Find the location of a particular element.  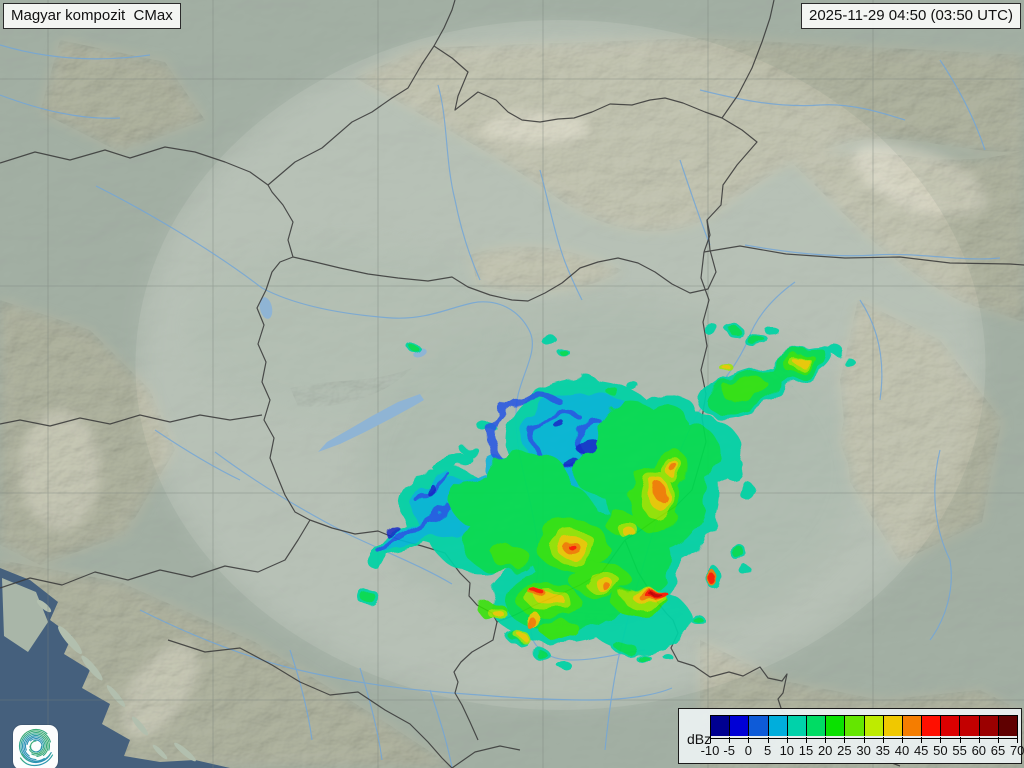

spiral-logo-icon is located at coordinates (36, 747).